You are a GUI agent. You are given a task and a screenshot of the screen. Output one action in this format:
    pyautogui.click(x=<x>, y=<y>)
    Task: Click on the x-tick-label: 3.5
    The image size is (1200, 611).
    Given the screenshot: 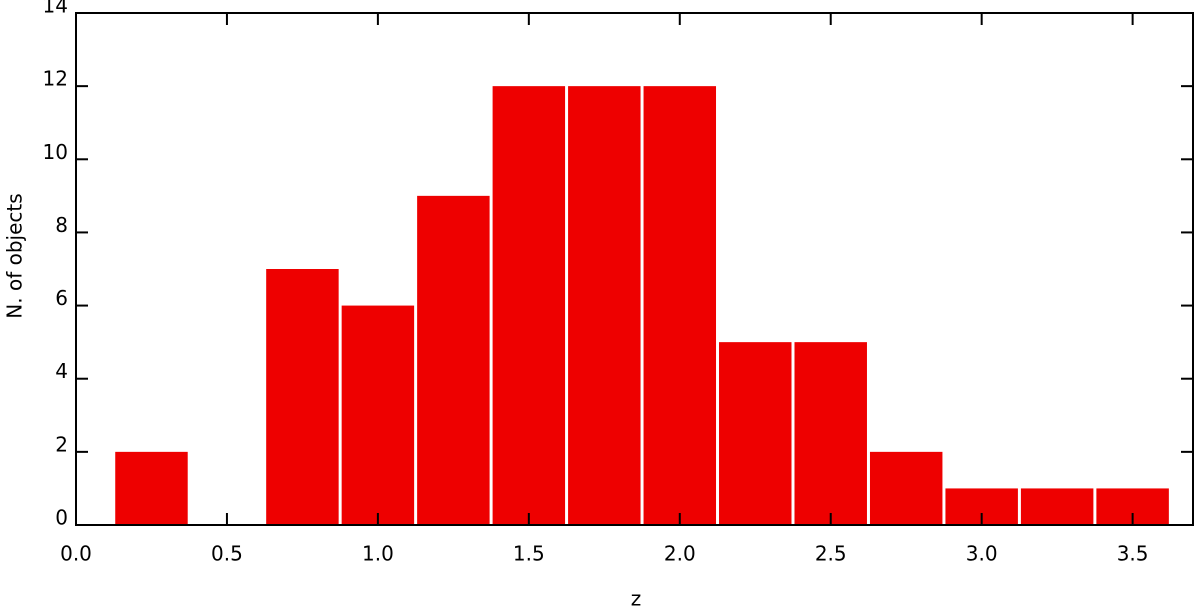 What is the action you would take?
    pyautogui.click(x=1133, y=554)
    